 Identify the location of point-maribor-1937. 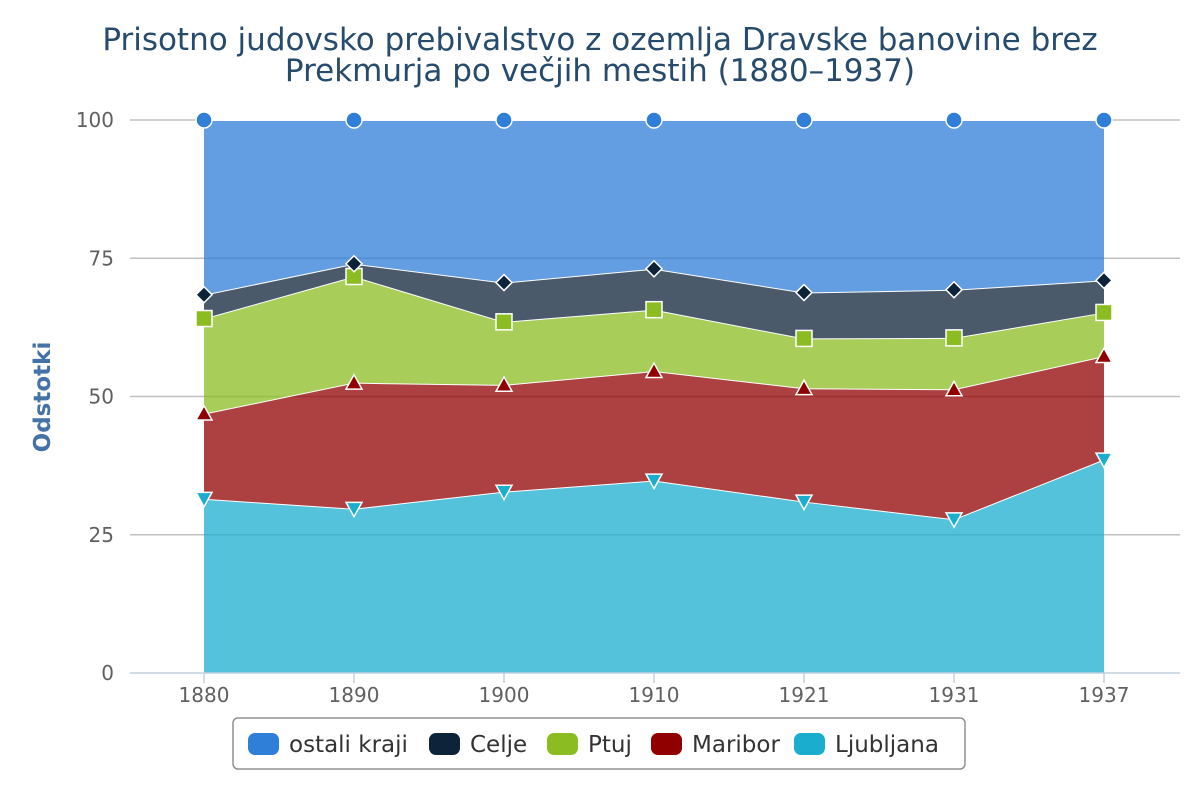
(1104, 355).